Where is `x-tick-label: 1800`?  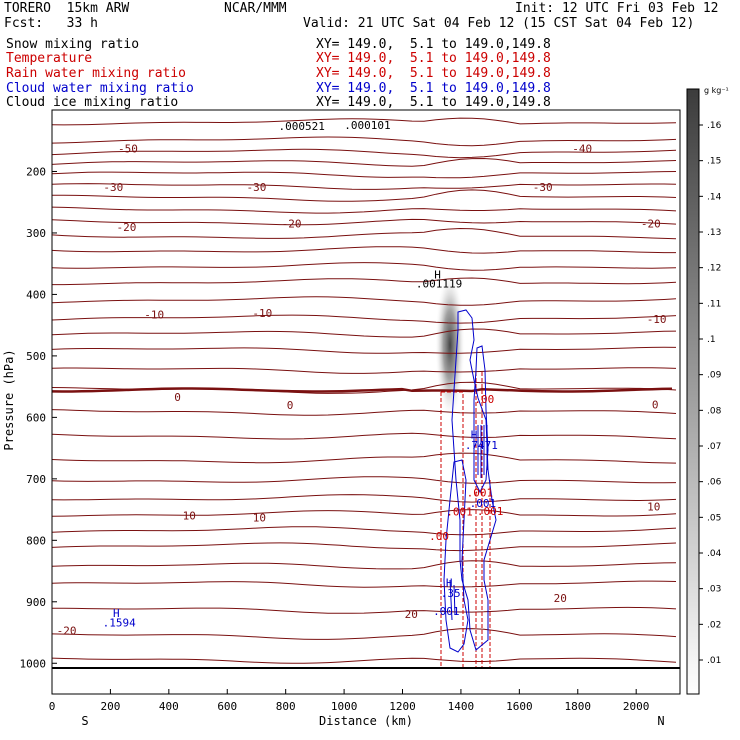 x-tick-label: 1800 is located at coordinates (578, 706).